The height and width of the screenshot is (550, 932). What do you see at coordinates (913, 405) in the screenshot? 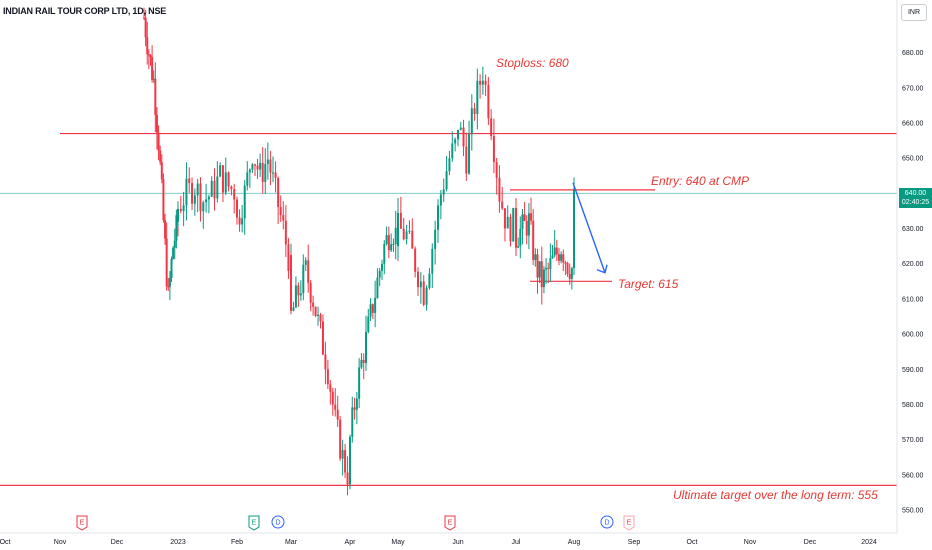
I see `y-tick-label: 580.00` at bounding box center [913, 405].